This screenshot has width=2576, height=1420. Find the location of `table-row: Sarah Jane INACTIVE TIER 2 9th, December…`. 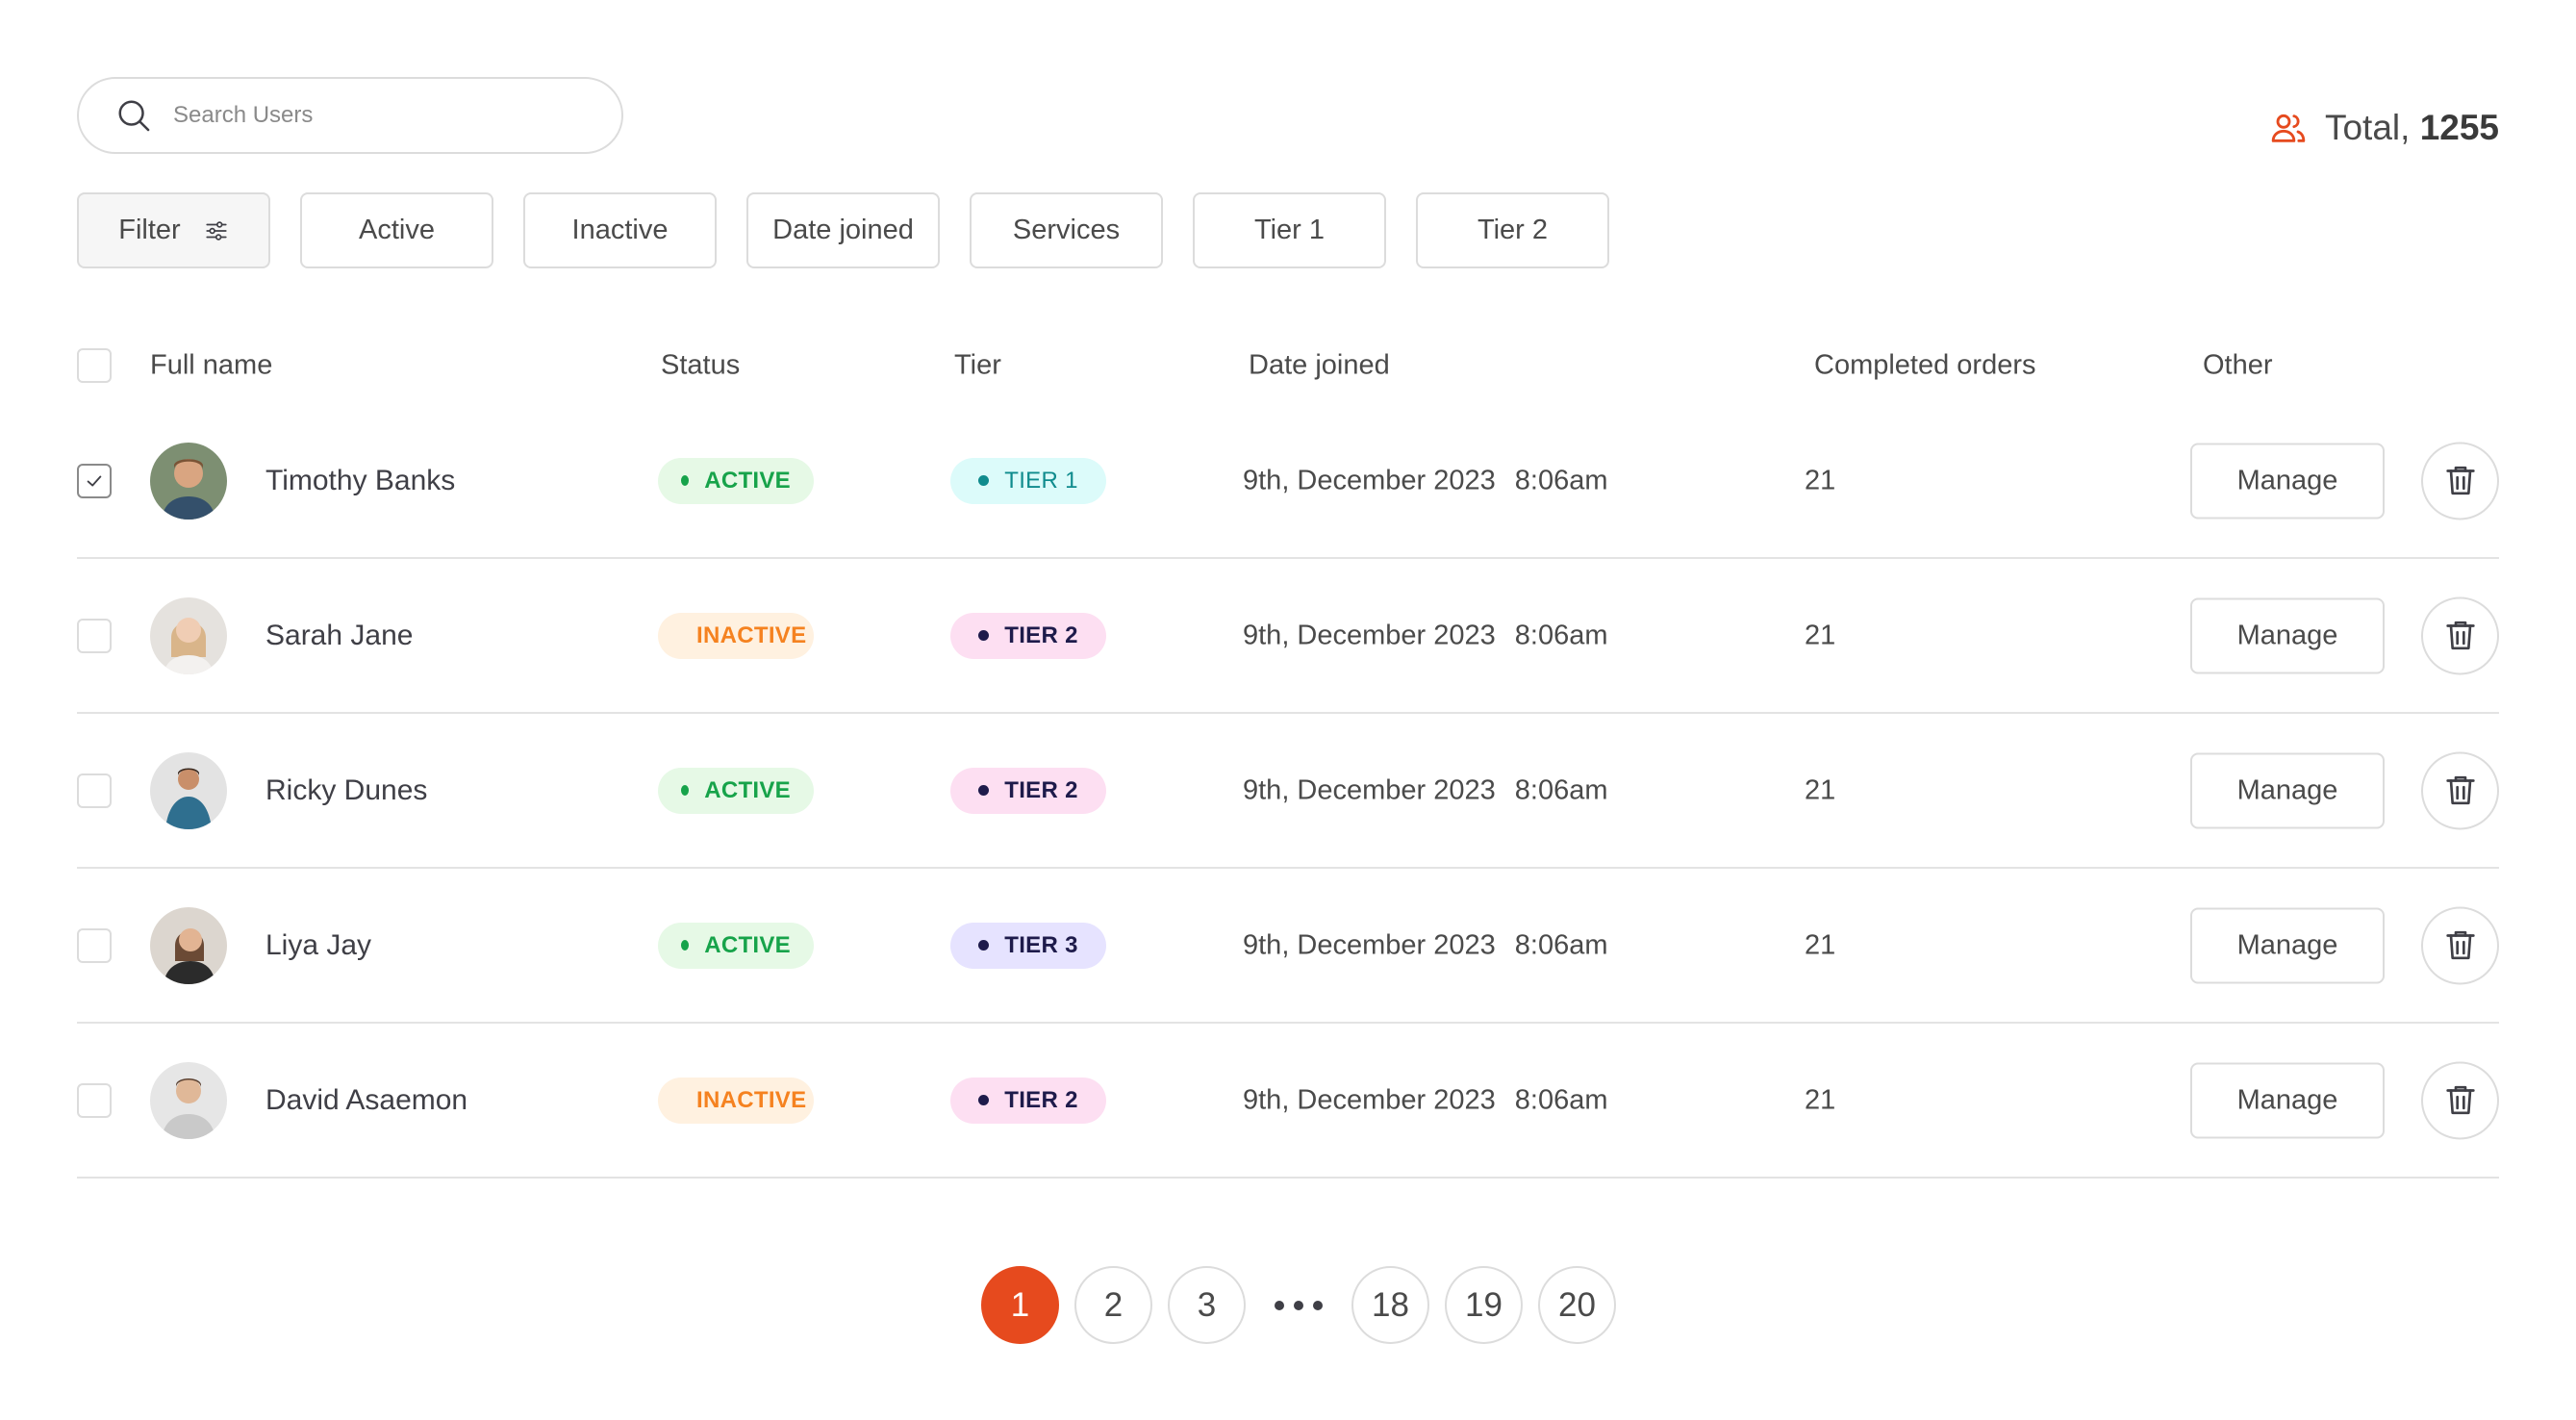

table-row: Sarah Jane INACTIVE TIER 2 9th, December… is located at coordinates (1288, 636).